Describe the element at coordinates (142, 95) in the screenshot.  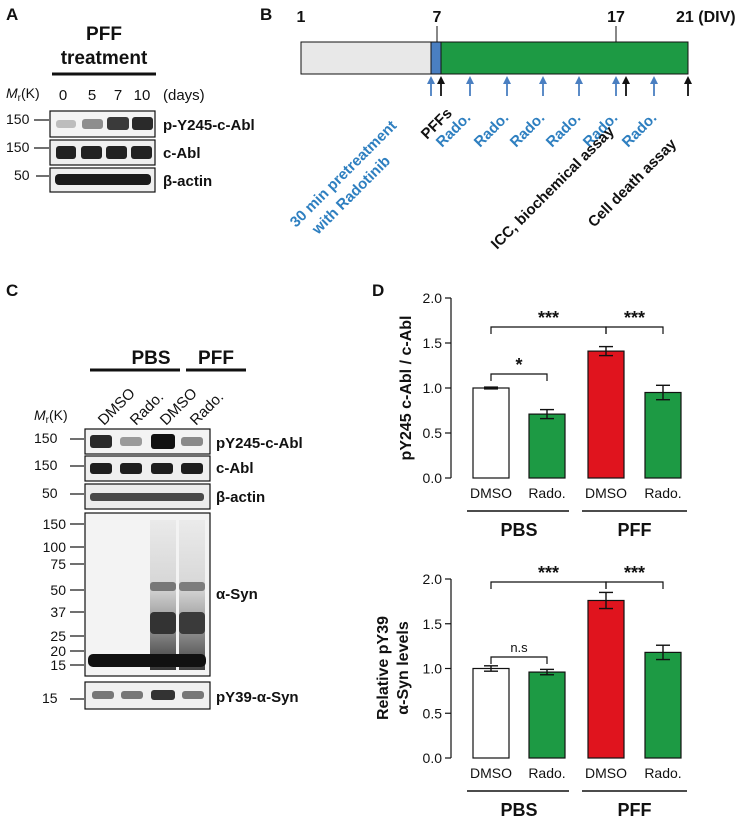
I see `timepoint-label: 10` at that location.